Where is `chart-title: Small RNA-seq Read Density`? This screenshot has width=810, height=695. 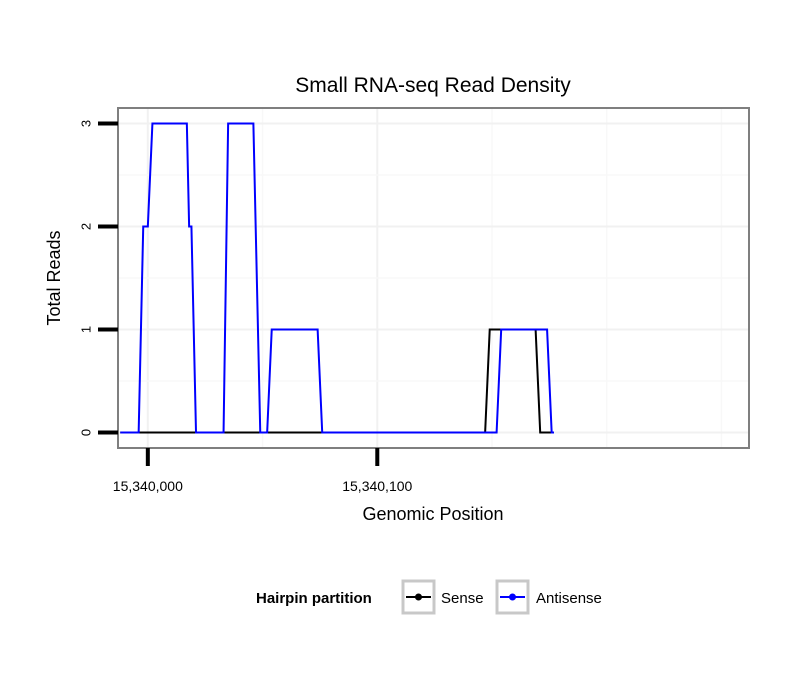
chart-title: Small RNA-seq Read Density is located at coordinates (433, 85).